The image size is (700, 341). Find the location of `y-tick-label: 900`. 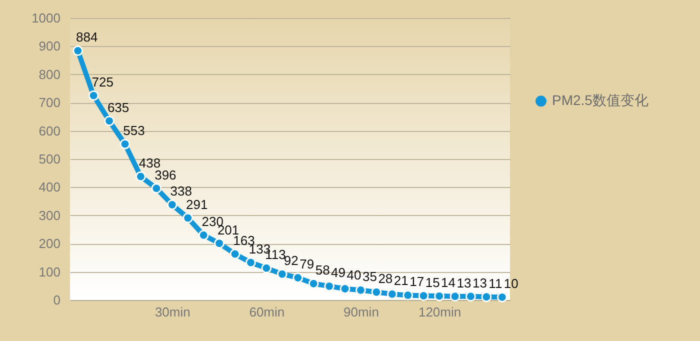

y-tick-label: 900 is located at coordinates (49, 46).